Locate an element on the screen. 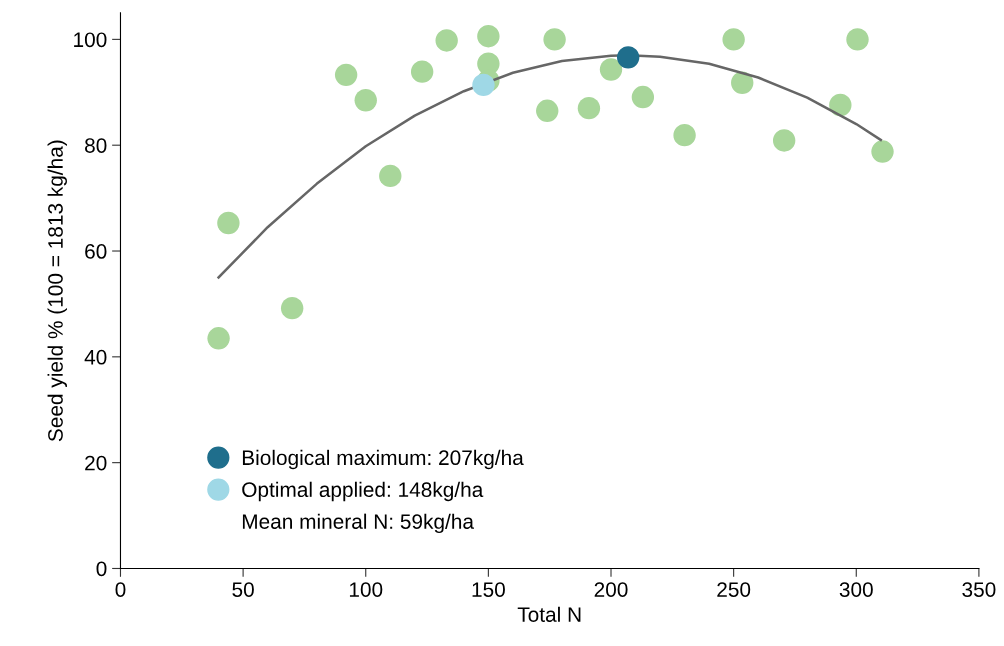  y-axis-title: Seed yield % (100 = 1813 kg/ha) is located at coordinates (57, 291).